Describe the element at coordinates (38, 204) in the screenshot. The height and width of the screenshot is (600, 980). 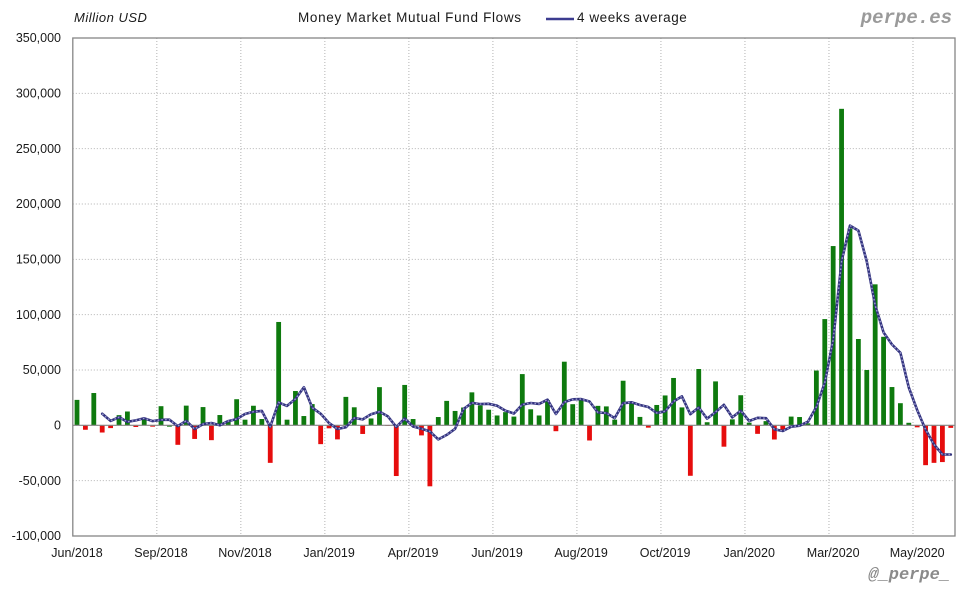
I see `svg-text: 200,000` at that location.